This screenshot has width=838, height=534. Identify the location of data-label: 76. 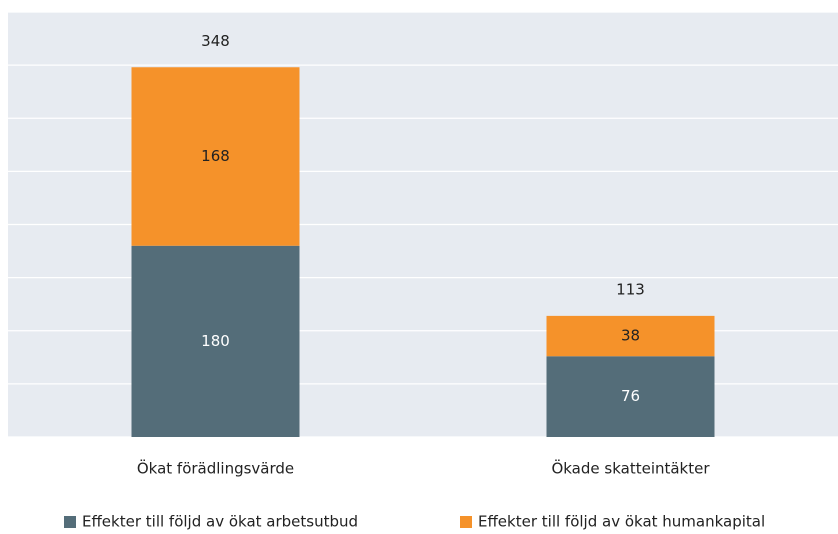
(630, 396).